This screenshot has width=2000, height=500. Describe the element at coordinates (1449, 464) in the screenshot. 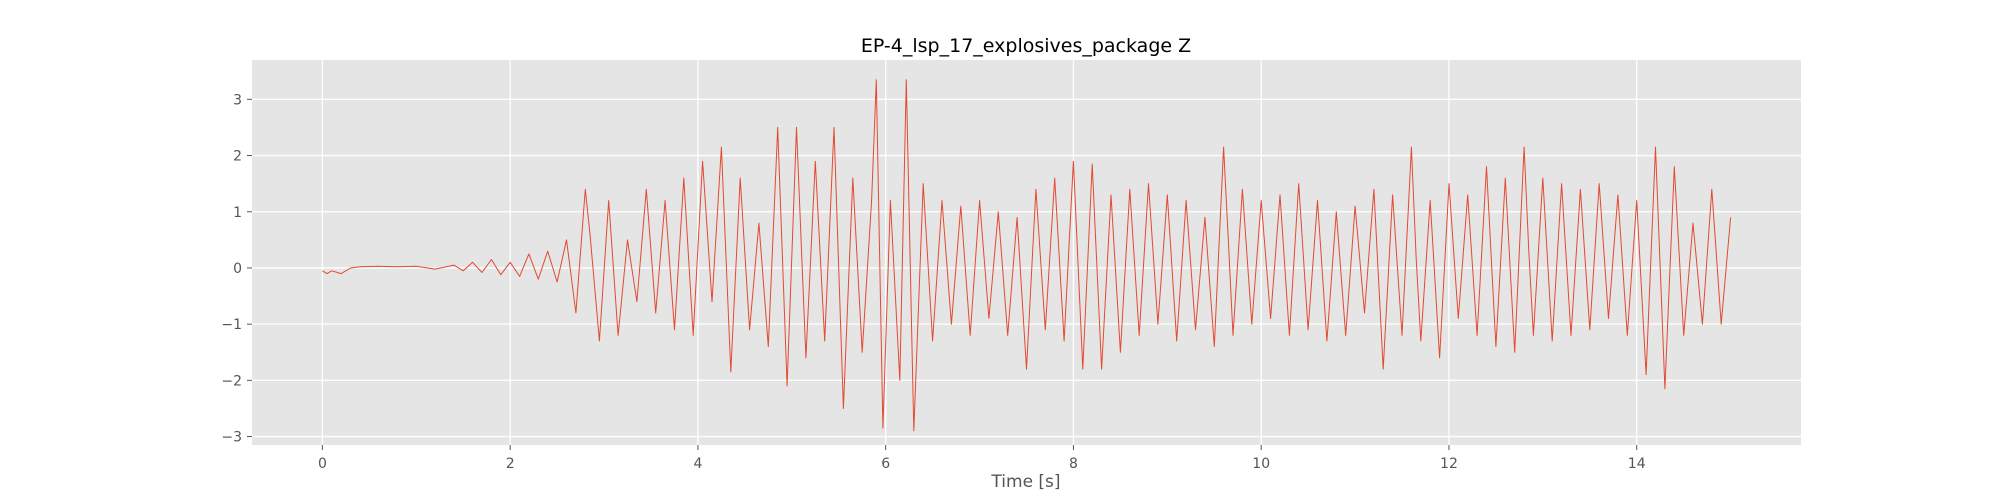

I see `x-tick-label: 12` at that location.